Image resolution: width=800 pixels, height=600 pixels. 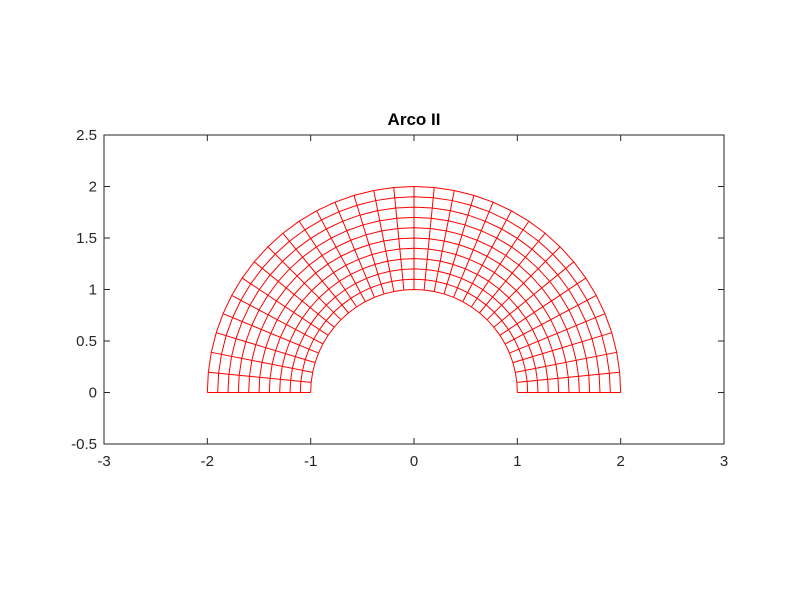 What do you see at coordinates (517, 461) in the screenshot?
I see `x-tick-label: 1` at bounding box center [517, 461].